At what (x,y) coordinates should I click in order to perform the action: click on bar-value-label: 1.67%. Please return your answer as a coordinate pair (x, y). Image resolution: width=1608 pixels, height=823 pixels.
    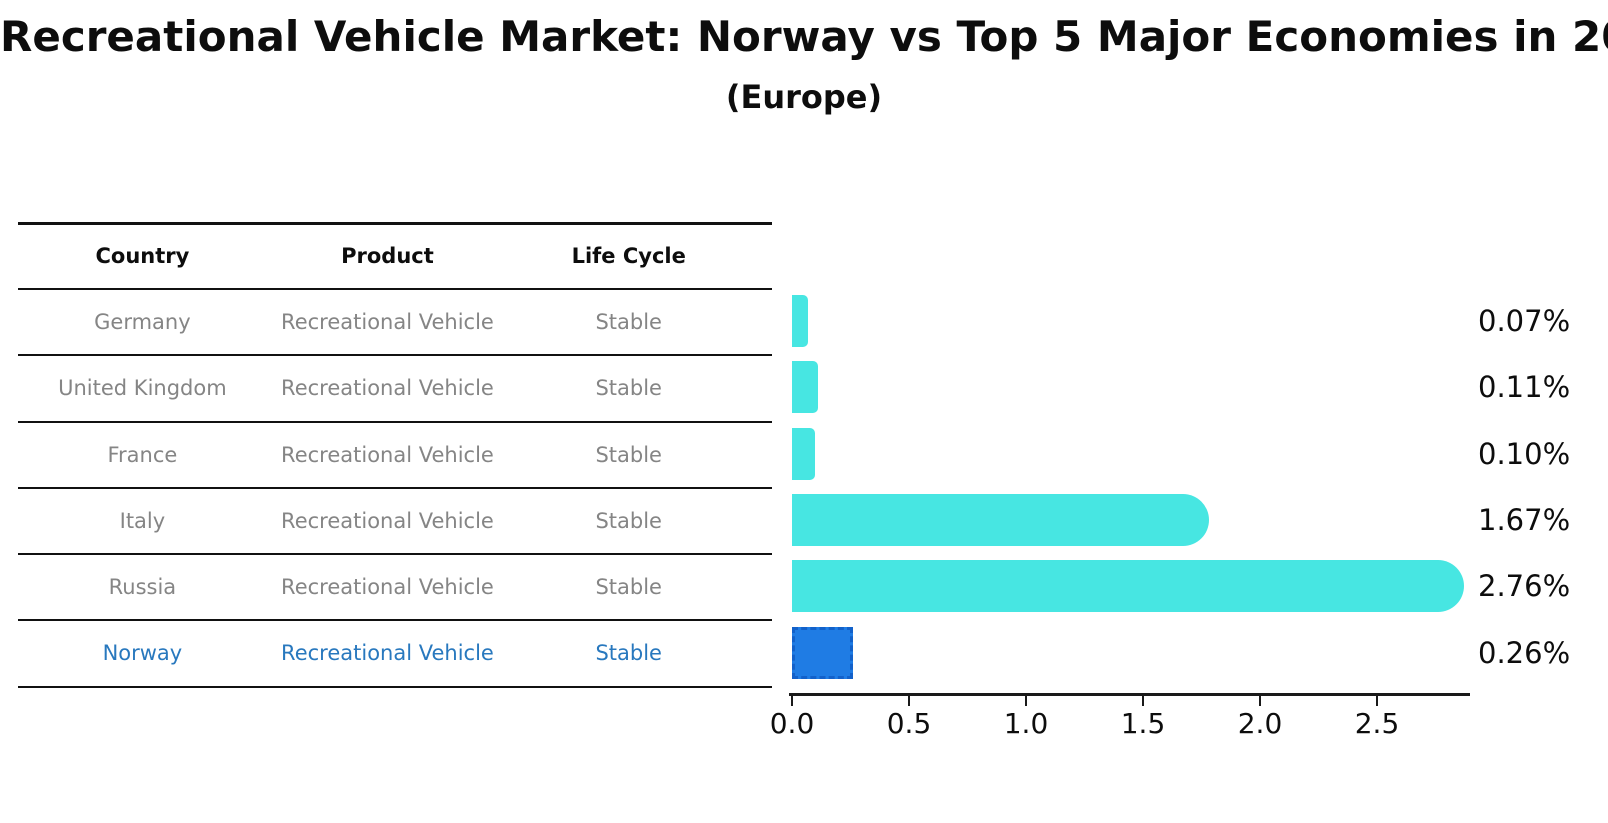
    Looking at the image, I should click on (1524, 519).